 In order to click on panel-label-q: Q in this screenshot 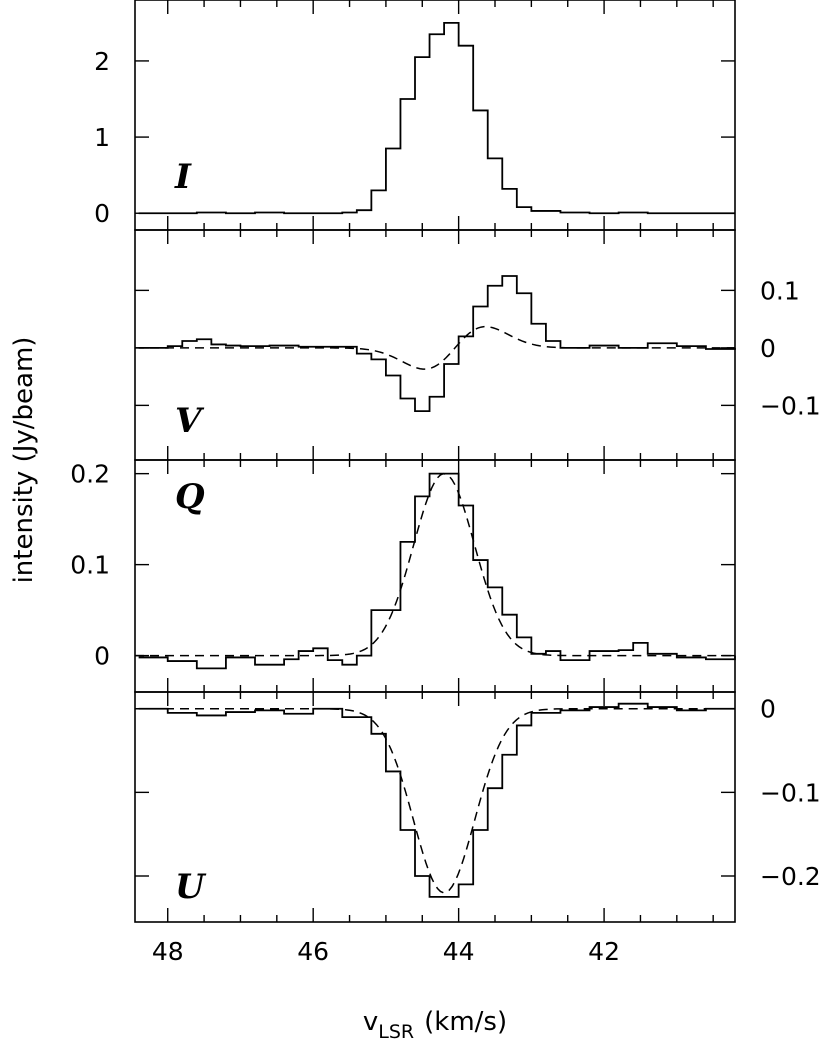, I will do `click(190, 497)`.